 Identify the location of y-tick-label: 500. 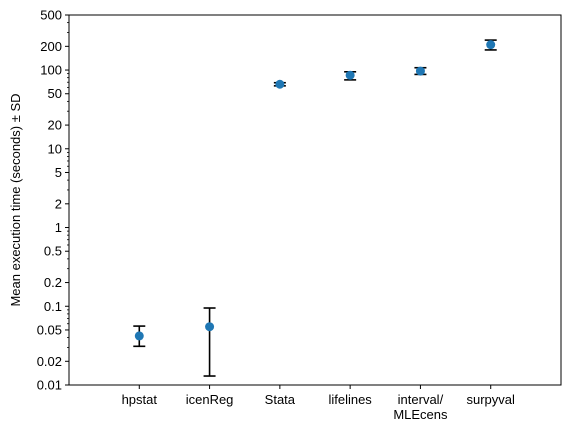
(51, 15).